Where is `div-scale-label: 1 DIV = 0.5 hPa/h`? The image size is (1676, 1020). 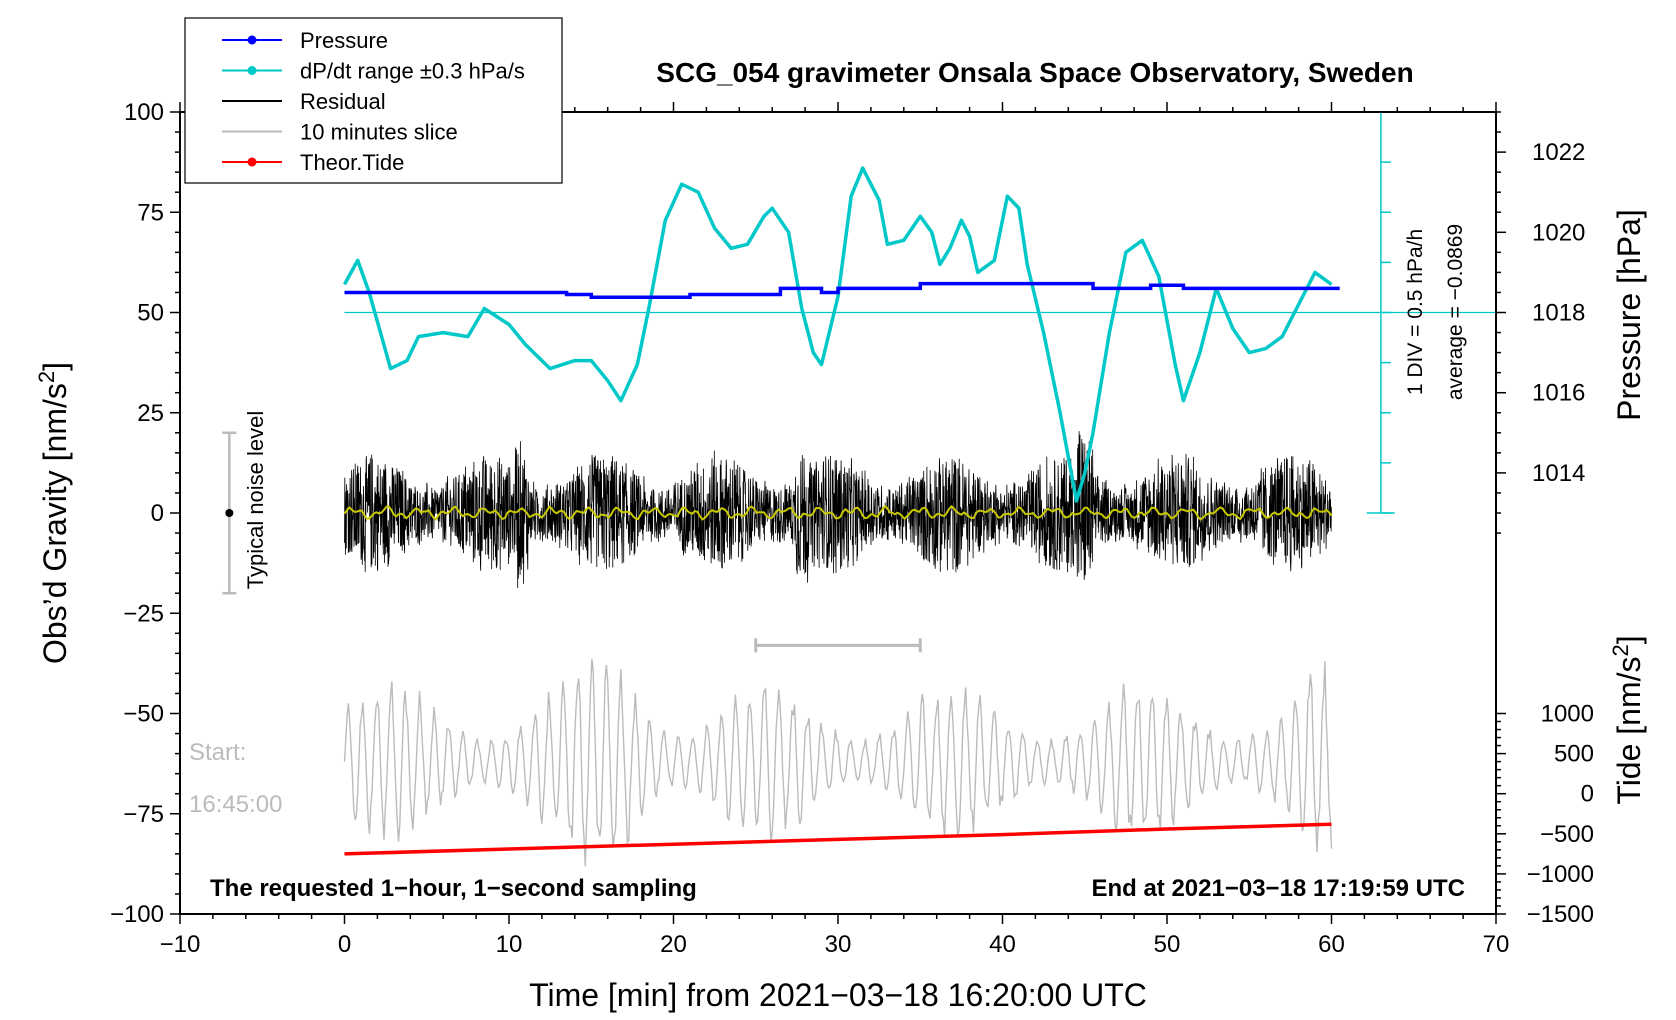 div-scale-label: 1 DIV = 0.5 hPa/h is located at coordinates (1415, 312).